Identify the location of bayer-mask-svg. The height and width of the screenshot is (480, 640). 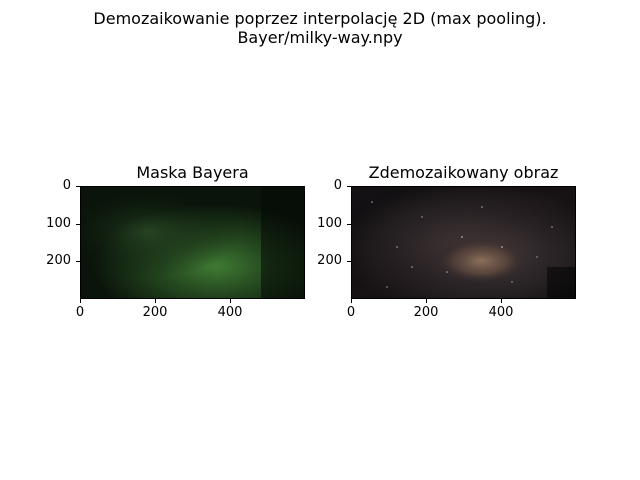
(192, 242).